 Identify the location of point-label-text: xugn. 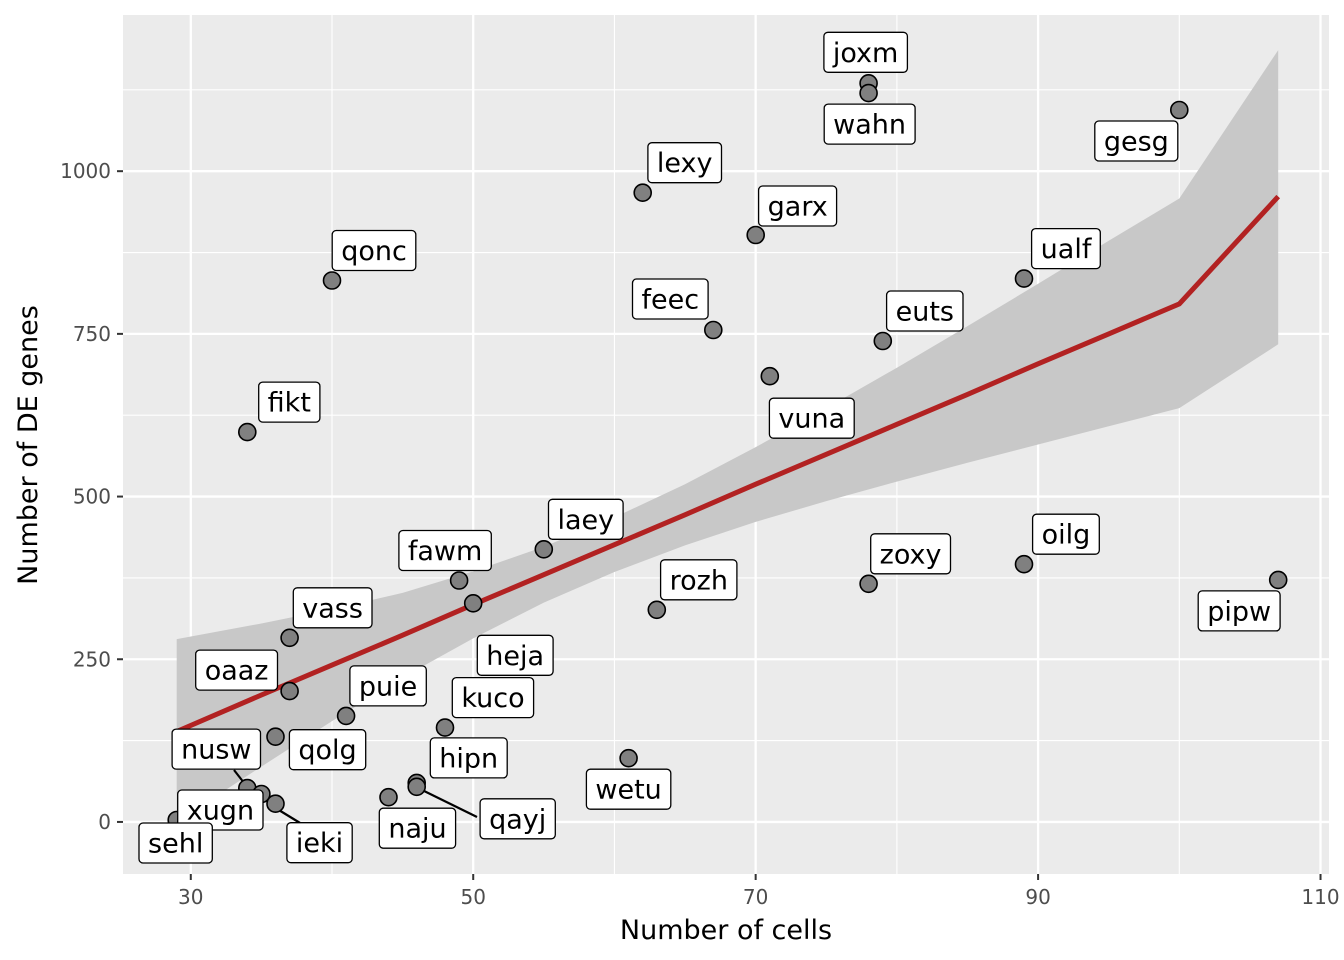
(220, 811).